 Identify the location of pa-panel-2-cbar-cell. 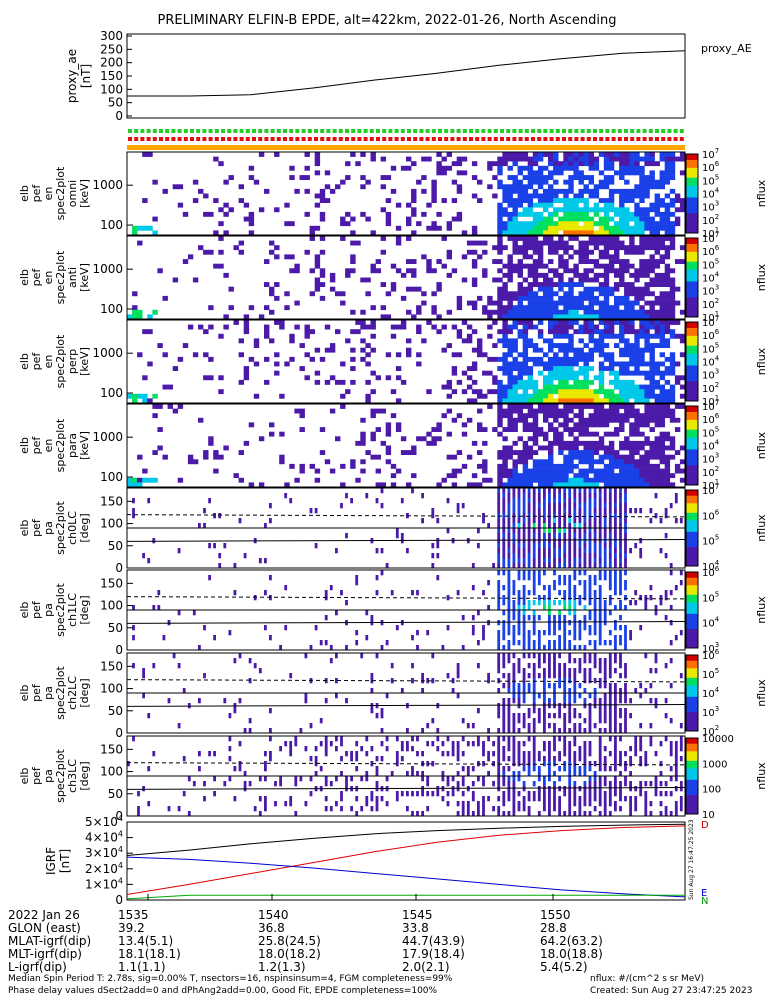
(692, 730).